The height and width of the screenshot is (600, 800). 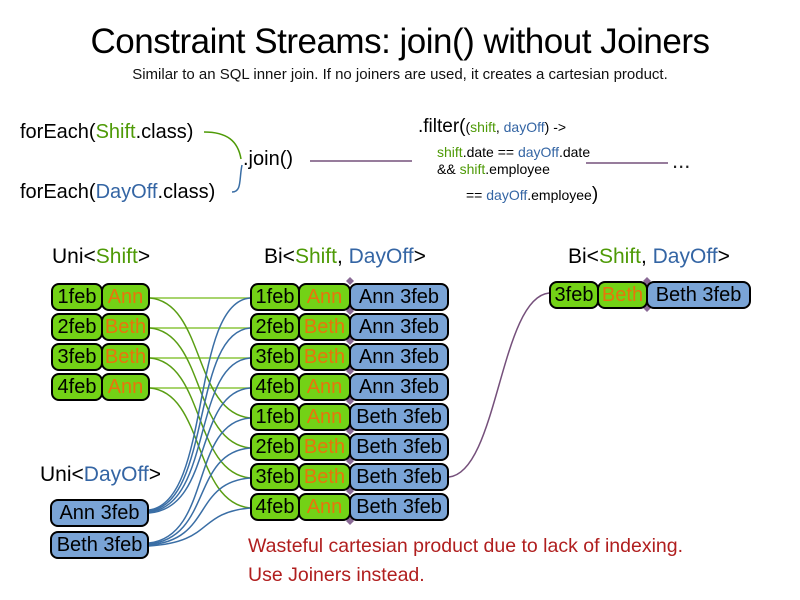 I want to click on join-line-shift4-row8, so click(x=200, y=448).